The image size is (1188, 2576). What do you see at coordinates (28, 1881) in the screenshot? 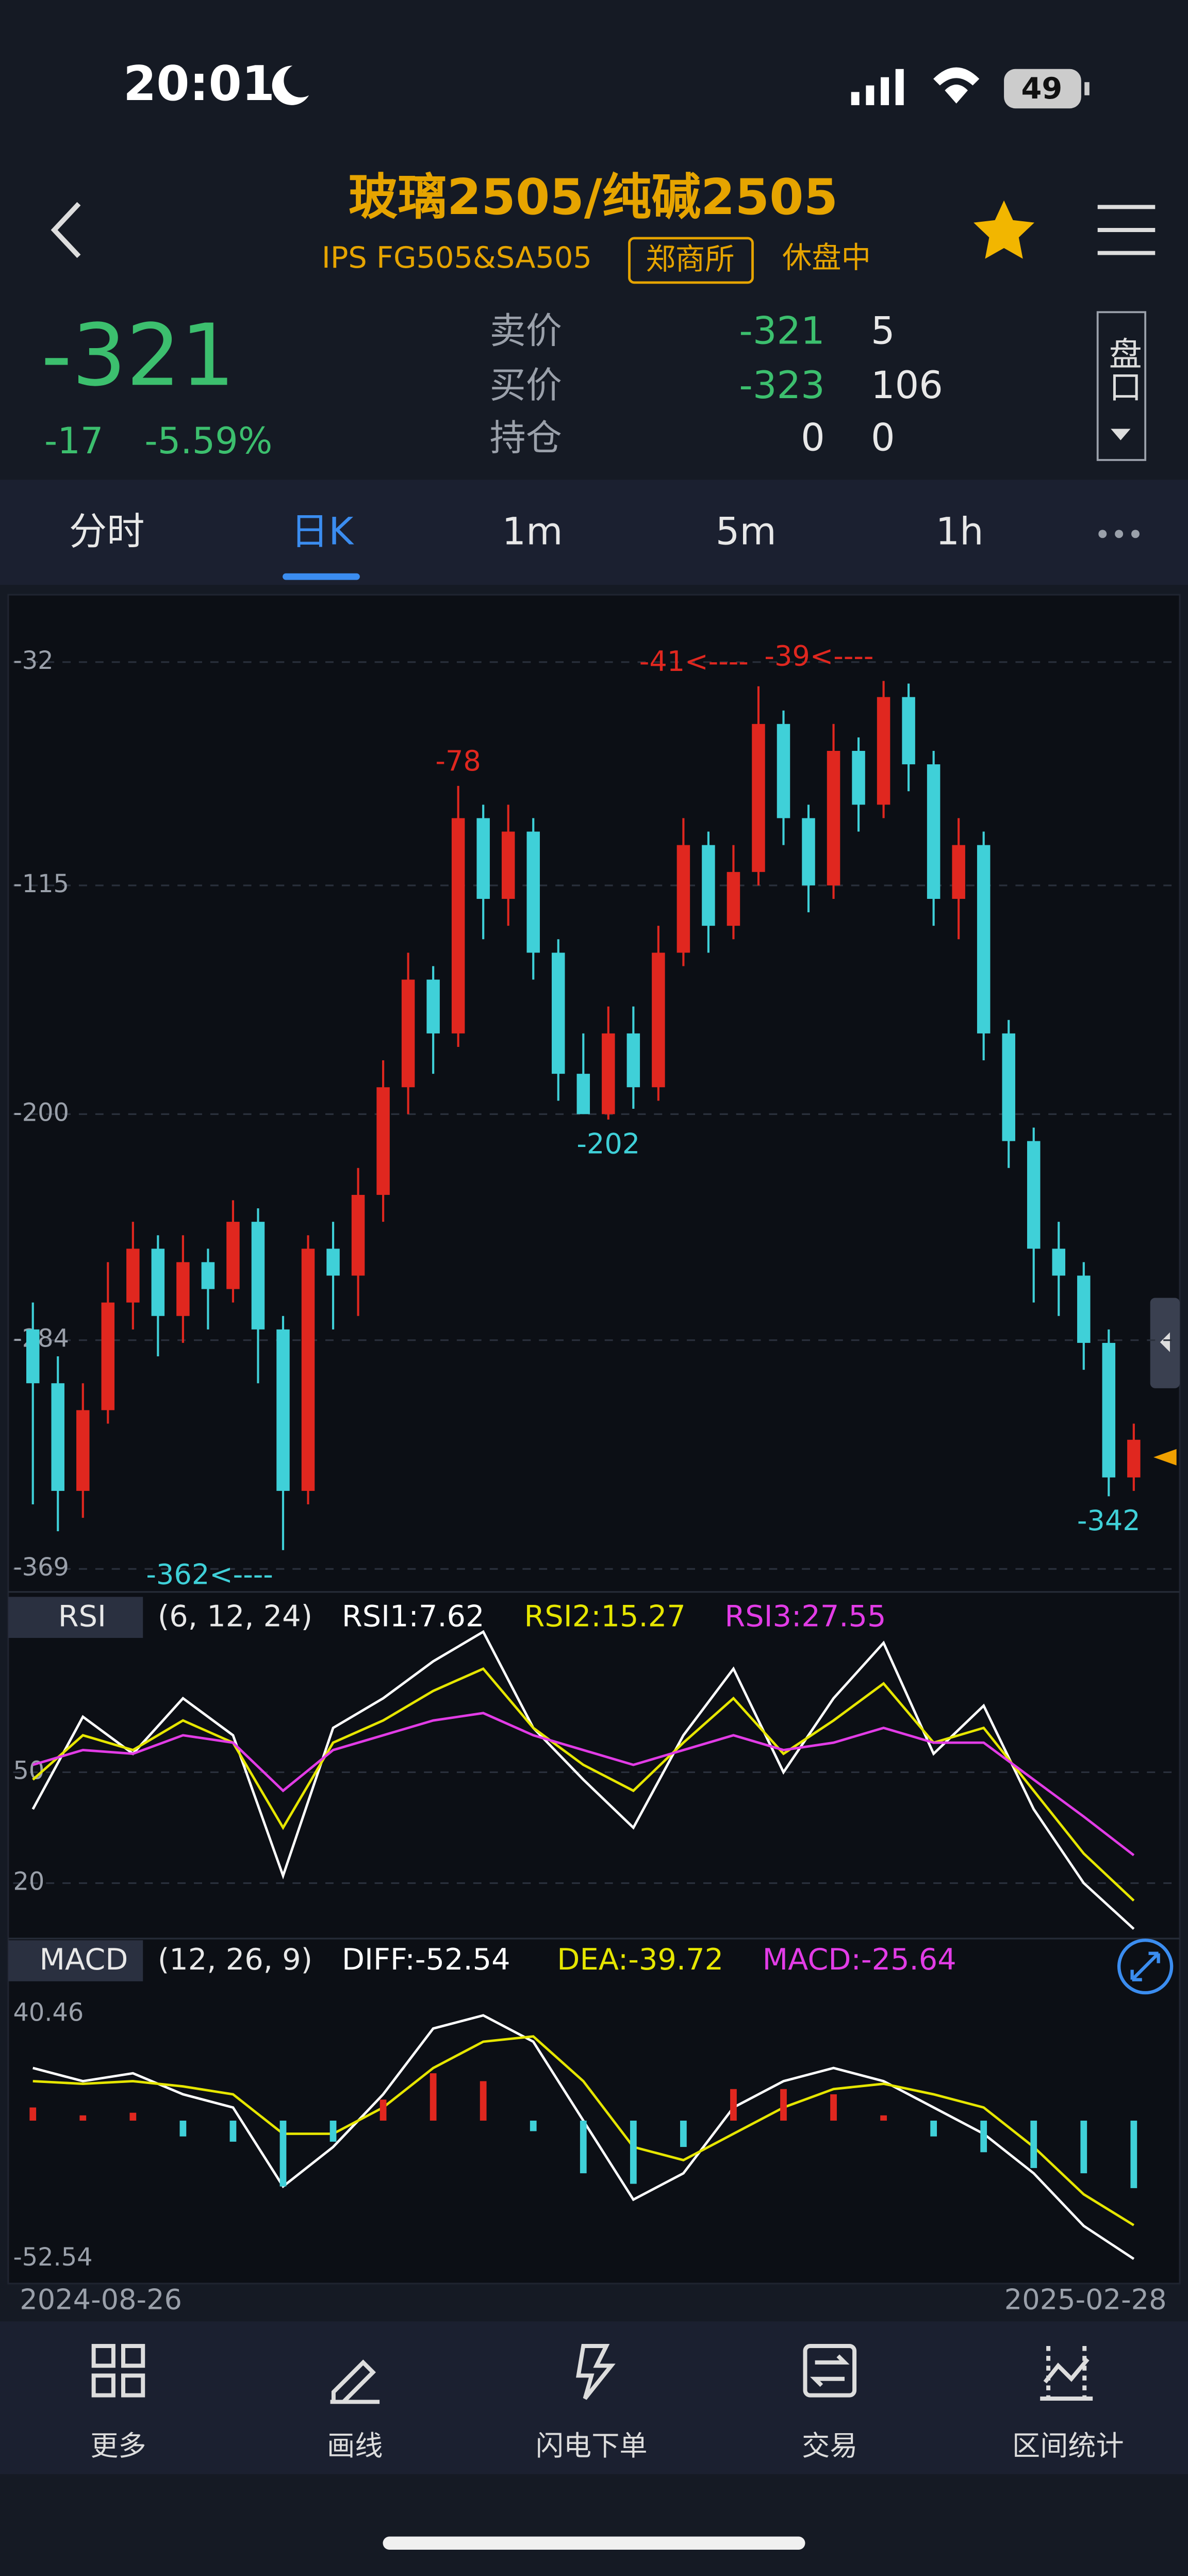
I see `y-tick-label: 20` at bounding box center [28, 1881].